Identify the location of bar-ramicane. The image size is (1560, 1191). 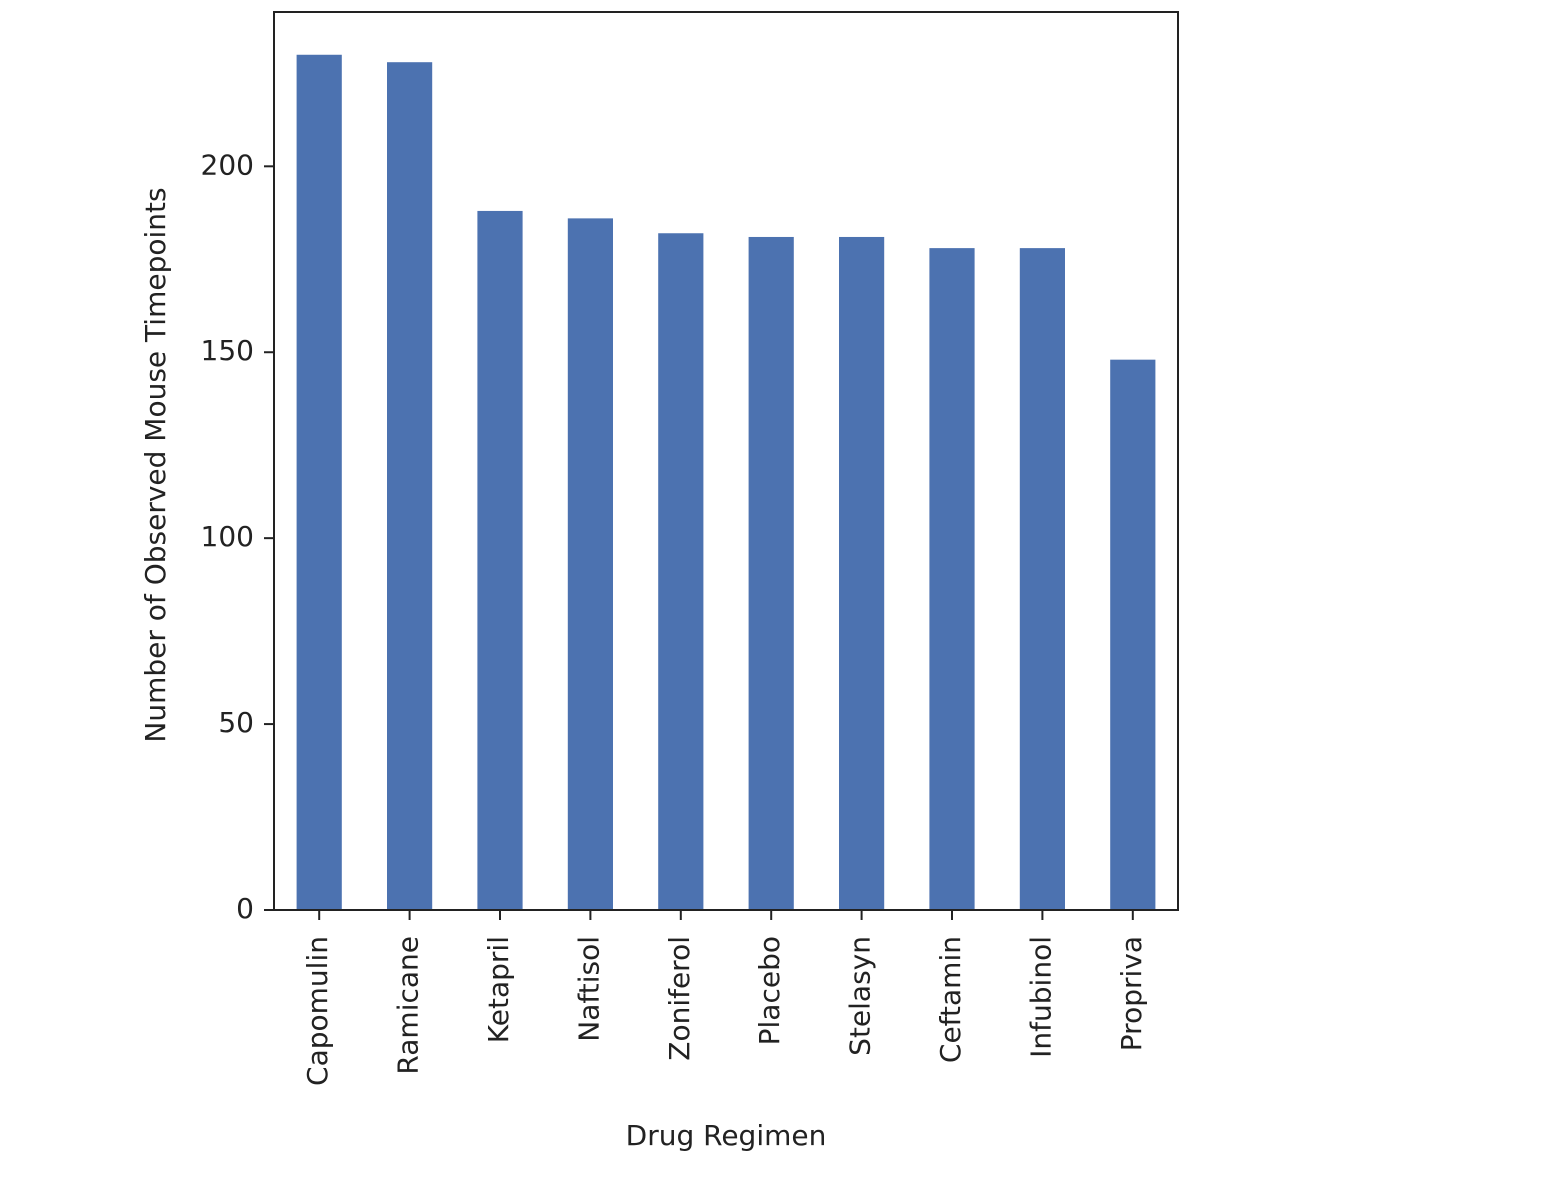
(410, 486).